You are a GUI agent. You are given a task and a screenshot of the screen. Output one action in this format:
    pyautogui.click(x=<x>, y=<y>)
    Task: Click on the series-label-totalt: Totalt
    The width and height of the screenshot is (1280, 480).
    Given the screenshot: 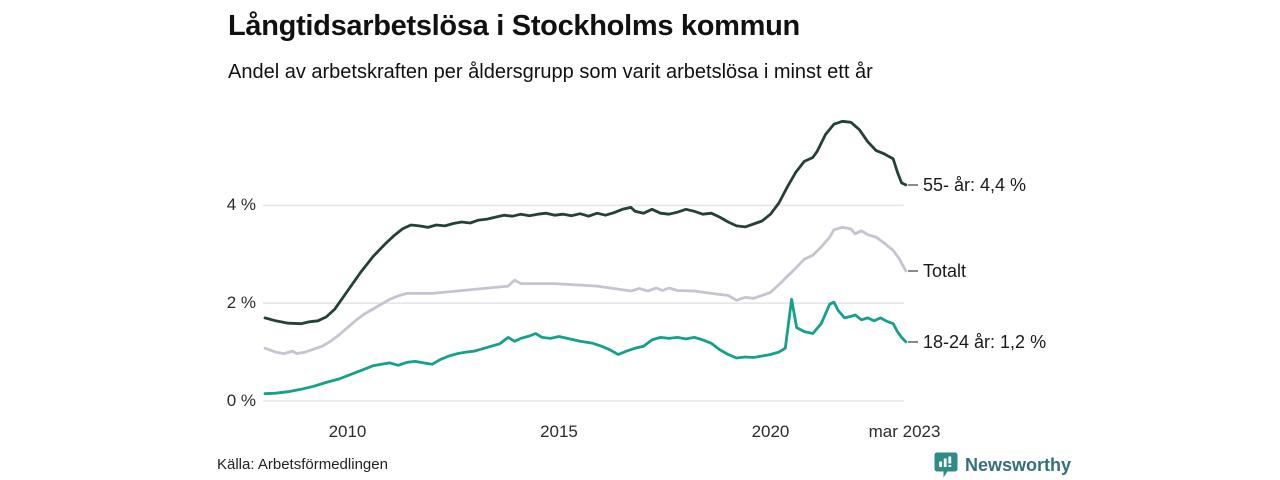 What is the action you would take?
    pyautogui.click(x=937, y=271)
    